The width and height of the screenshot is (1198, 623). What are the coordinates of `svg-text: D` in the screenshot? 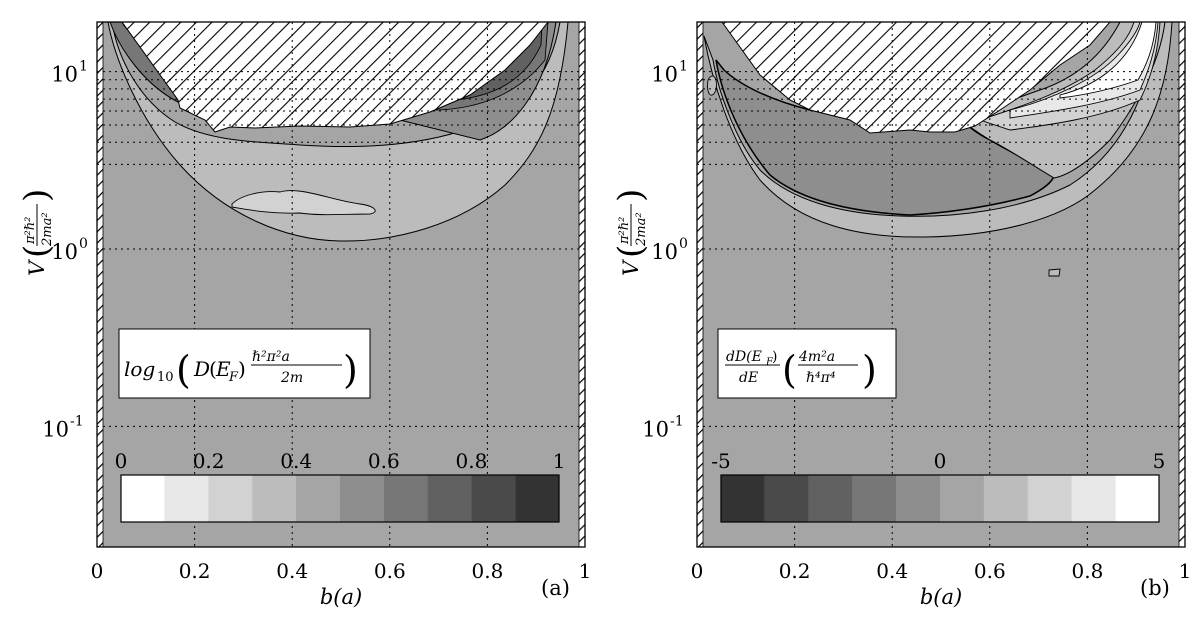 It's located at (201, 369).